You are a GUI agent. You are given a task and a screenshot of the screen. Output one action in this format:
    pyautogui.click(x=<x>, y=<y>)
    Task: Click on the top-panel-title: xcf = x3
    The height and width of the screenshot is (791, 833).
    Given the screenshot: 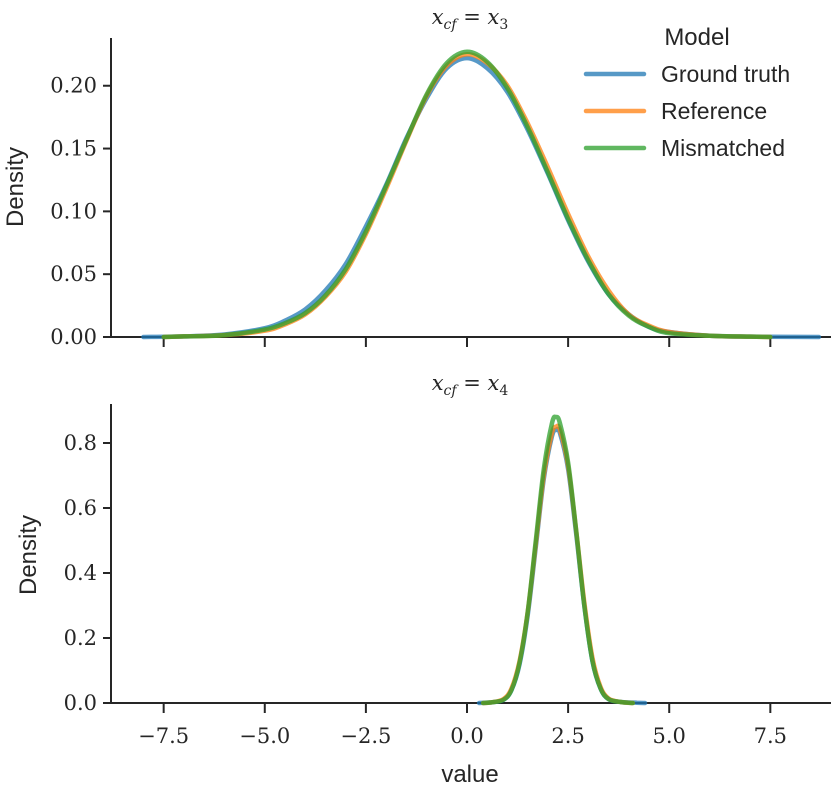 What is the action you would take?
    pyautogui.click(x=470, y=19)
    